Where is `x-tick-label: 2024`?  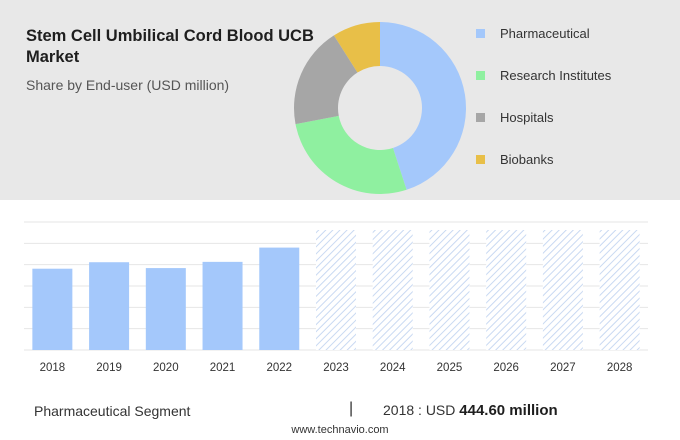 x-tick-label: 2024 is located at coordinates (393, 368).